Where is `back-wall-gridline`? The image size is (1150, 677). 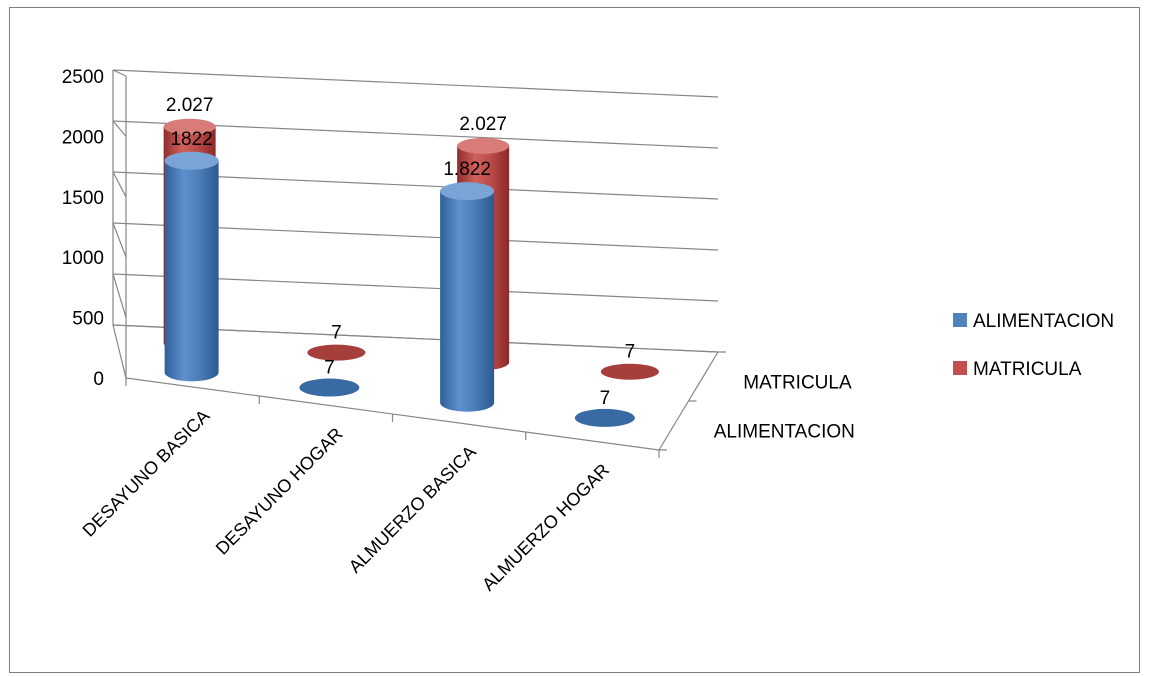
back-wall-gridline is located at coordinates (415, 83).